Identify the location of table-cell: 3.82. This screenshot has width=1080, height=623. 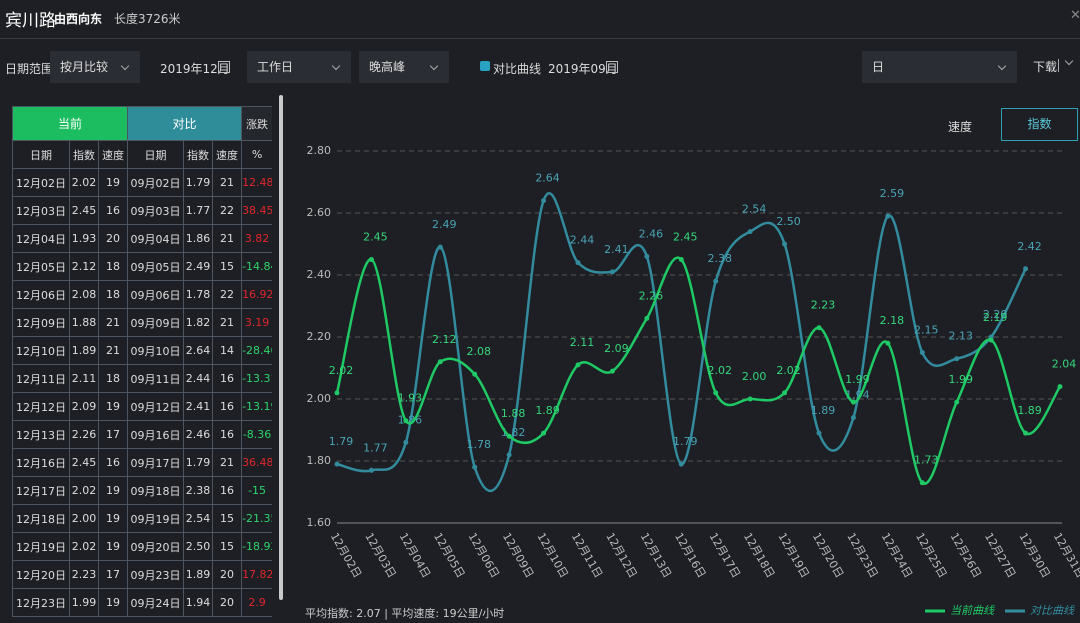
(256, 238).